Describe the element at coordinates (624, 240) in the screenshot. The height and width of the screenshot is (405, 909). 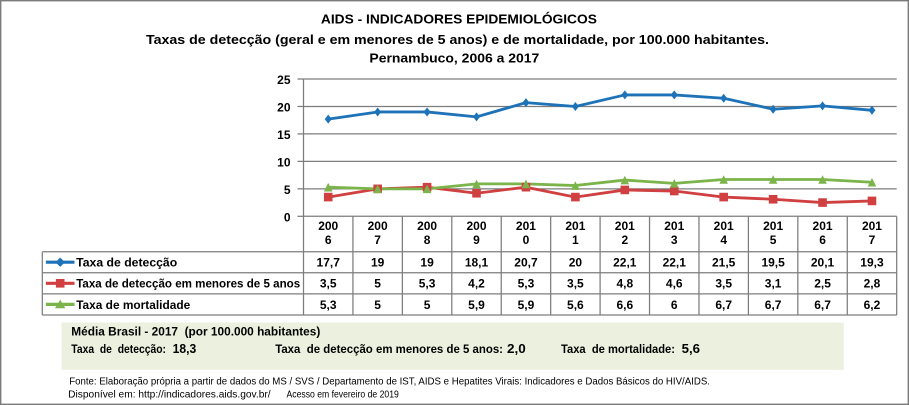
I see `svg-text: 2` at that location.